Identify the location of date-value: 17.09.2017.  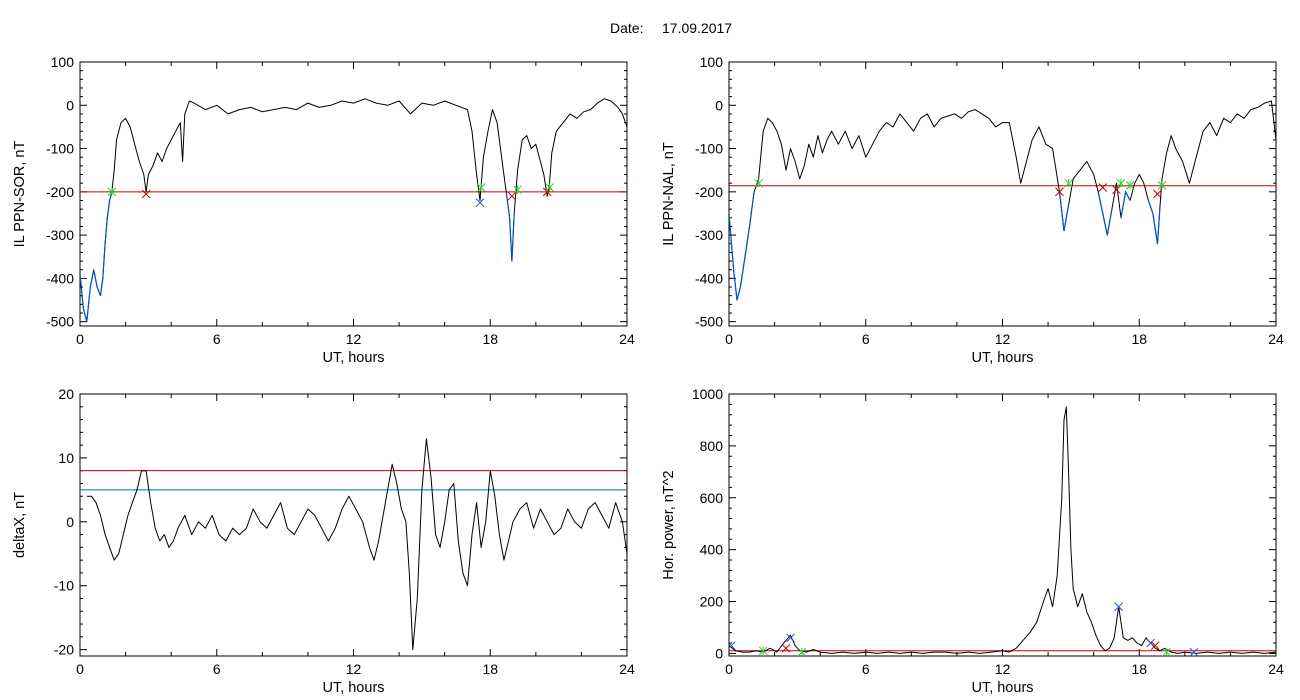
(697, 28).